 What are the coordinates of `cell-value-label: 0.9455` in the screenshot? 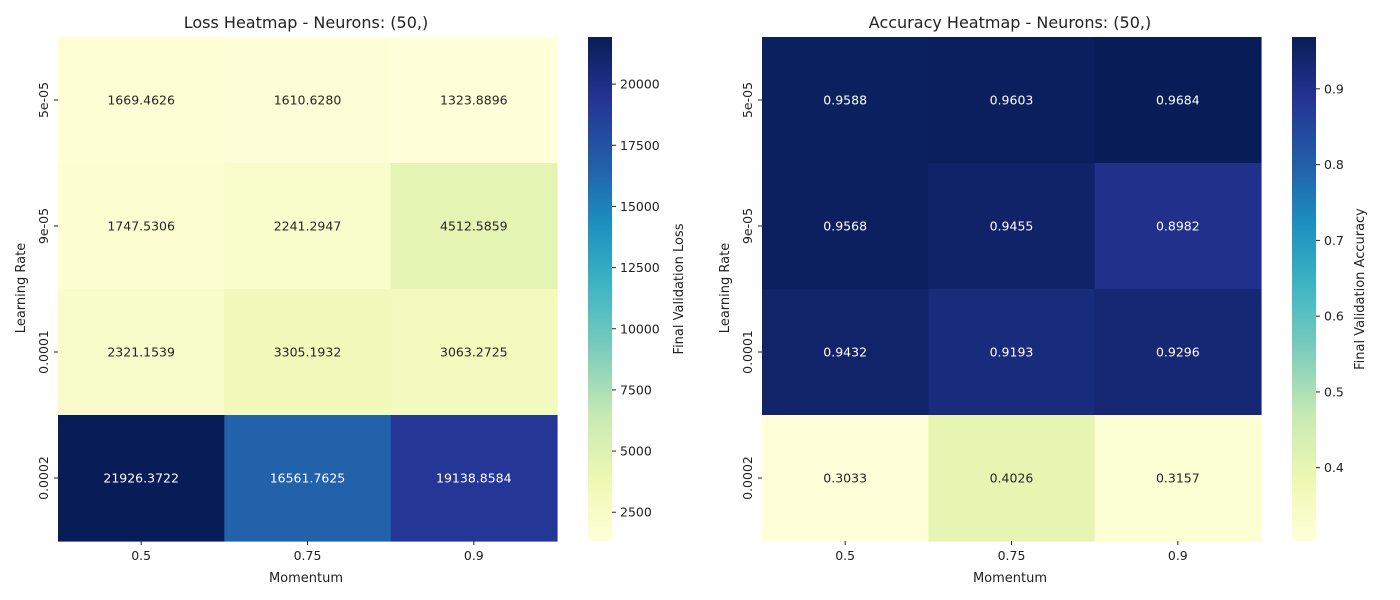 It's located at (1012, 226).